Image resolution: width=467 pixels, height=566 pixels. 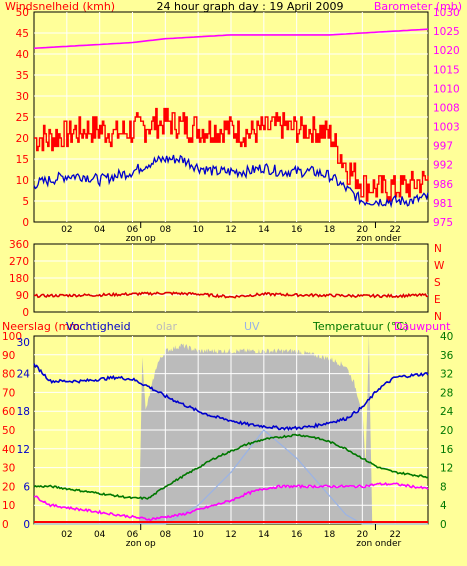 I want to click on temperature-series, so click(x=230, y=467).